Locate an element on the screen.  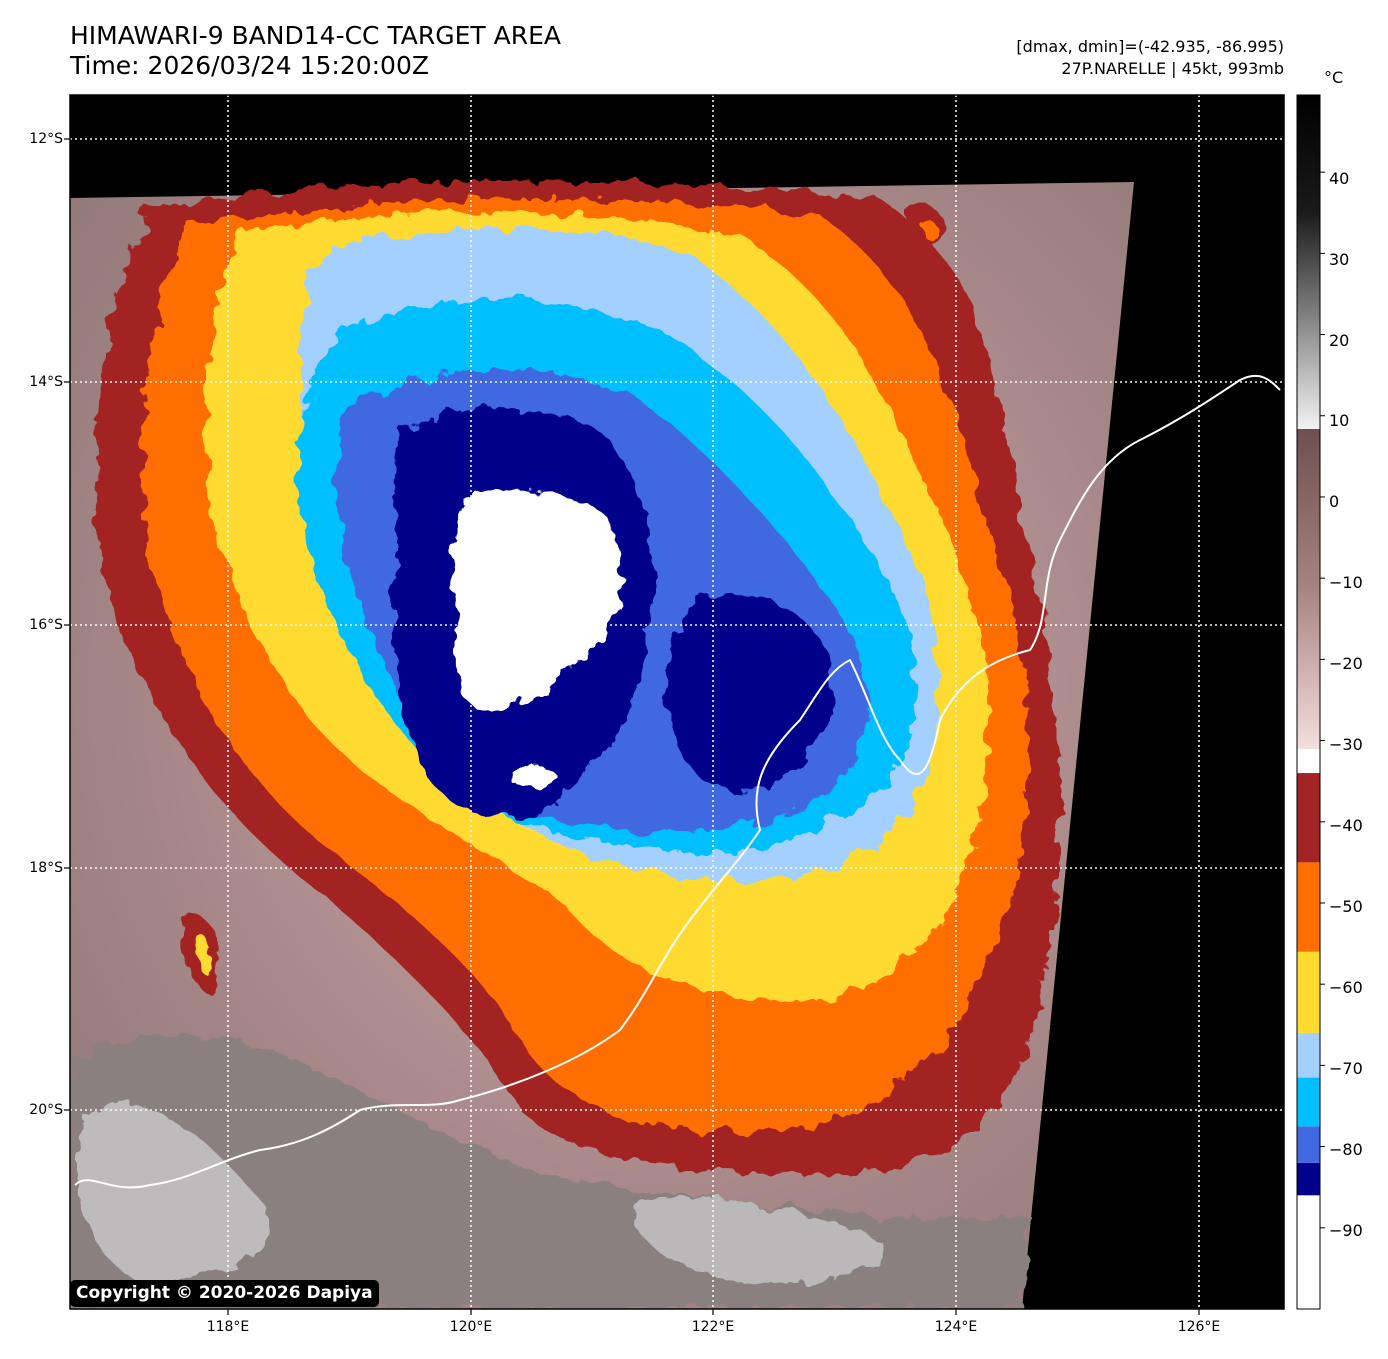
colorbar-tick-minus-70: −70 is located at coordinates (1346, 1068).